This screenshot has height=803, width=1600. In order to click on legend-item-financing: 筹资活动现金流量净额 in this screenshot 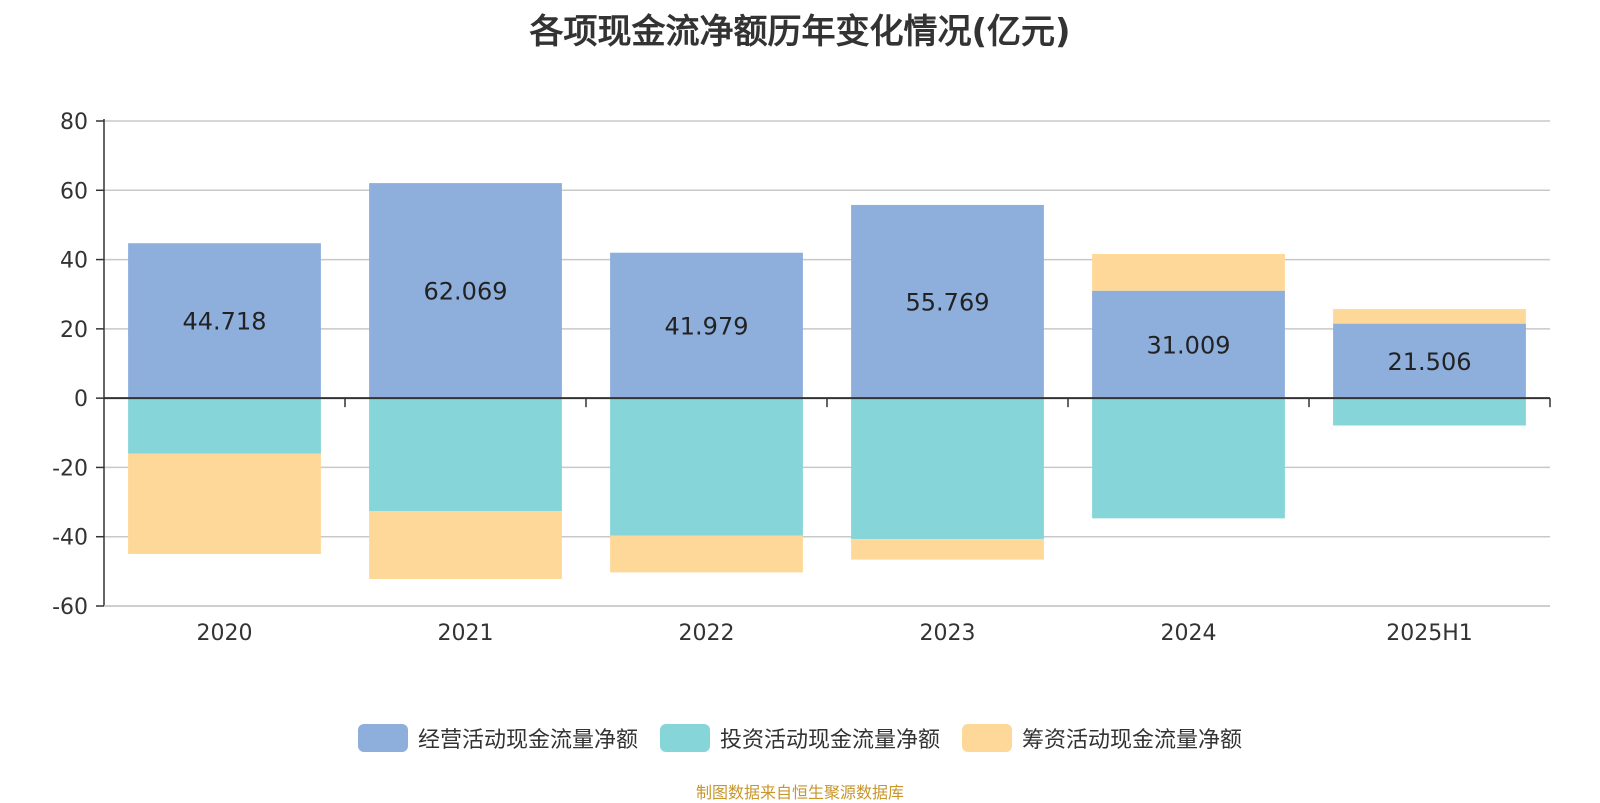, I will do `click(1102, 738)`.